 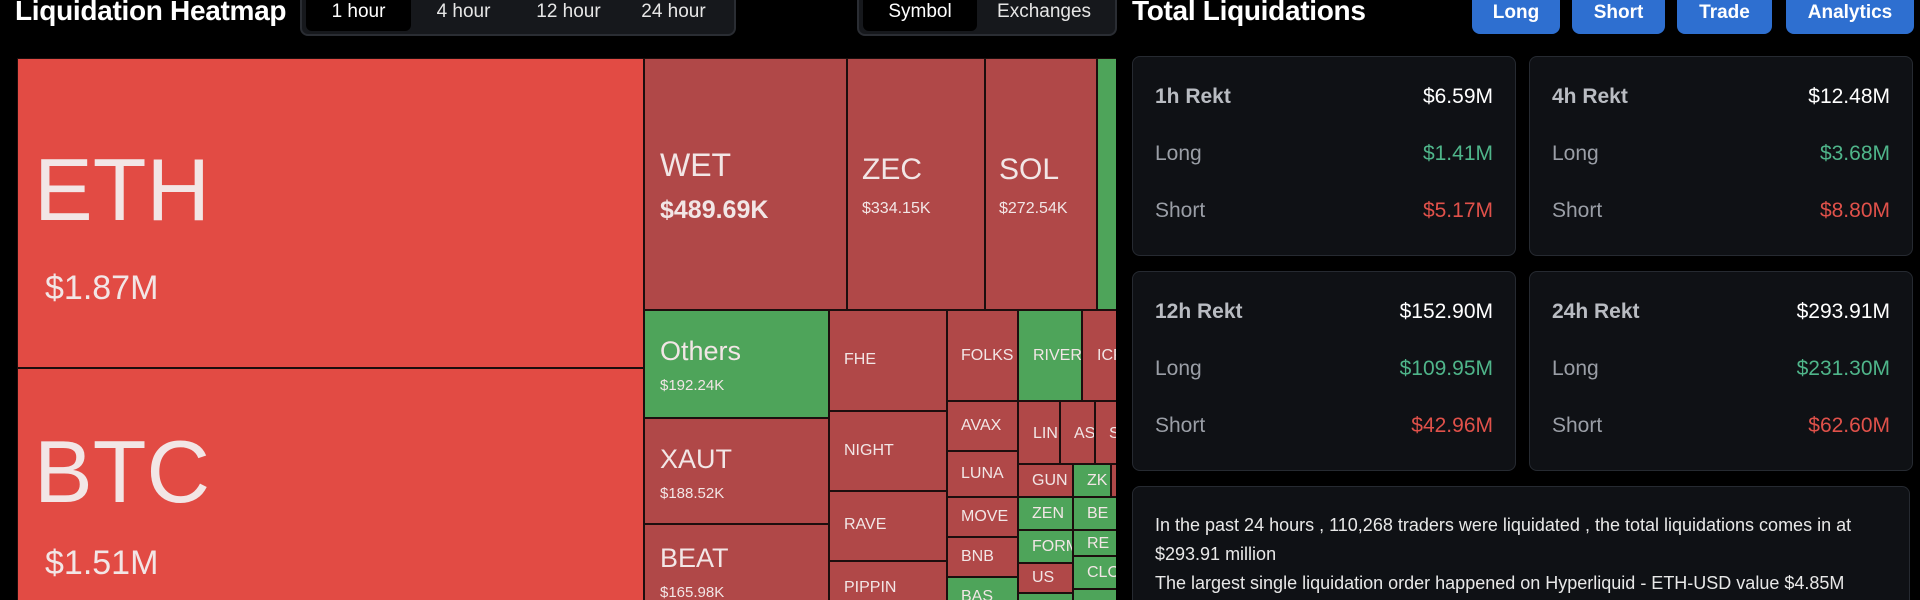 What do you see at coordinates (1596, 311) in the screenshot?
I see `card-label: 24h Rekt` at bounding box center [1596, 311].